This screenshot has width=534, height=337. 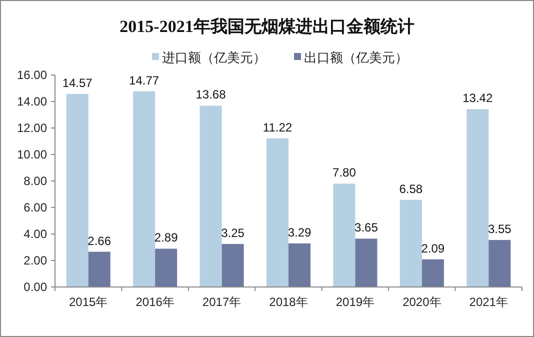 What do you see at coordinates (422, 302) in the screenshot?
I see `x-tick-label: 2020年` at bounding box center [422, 302].